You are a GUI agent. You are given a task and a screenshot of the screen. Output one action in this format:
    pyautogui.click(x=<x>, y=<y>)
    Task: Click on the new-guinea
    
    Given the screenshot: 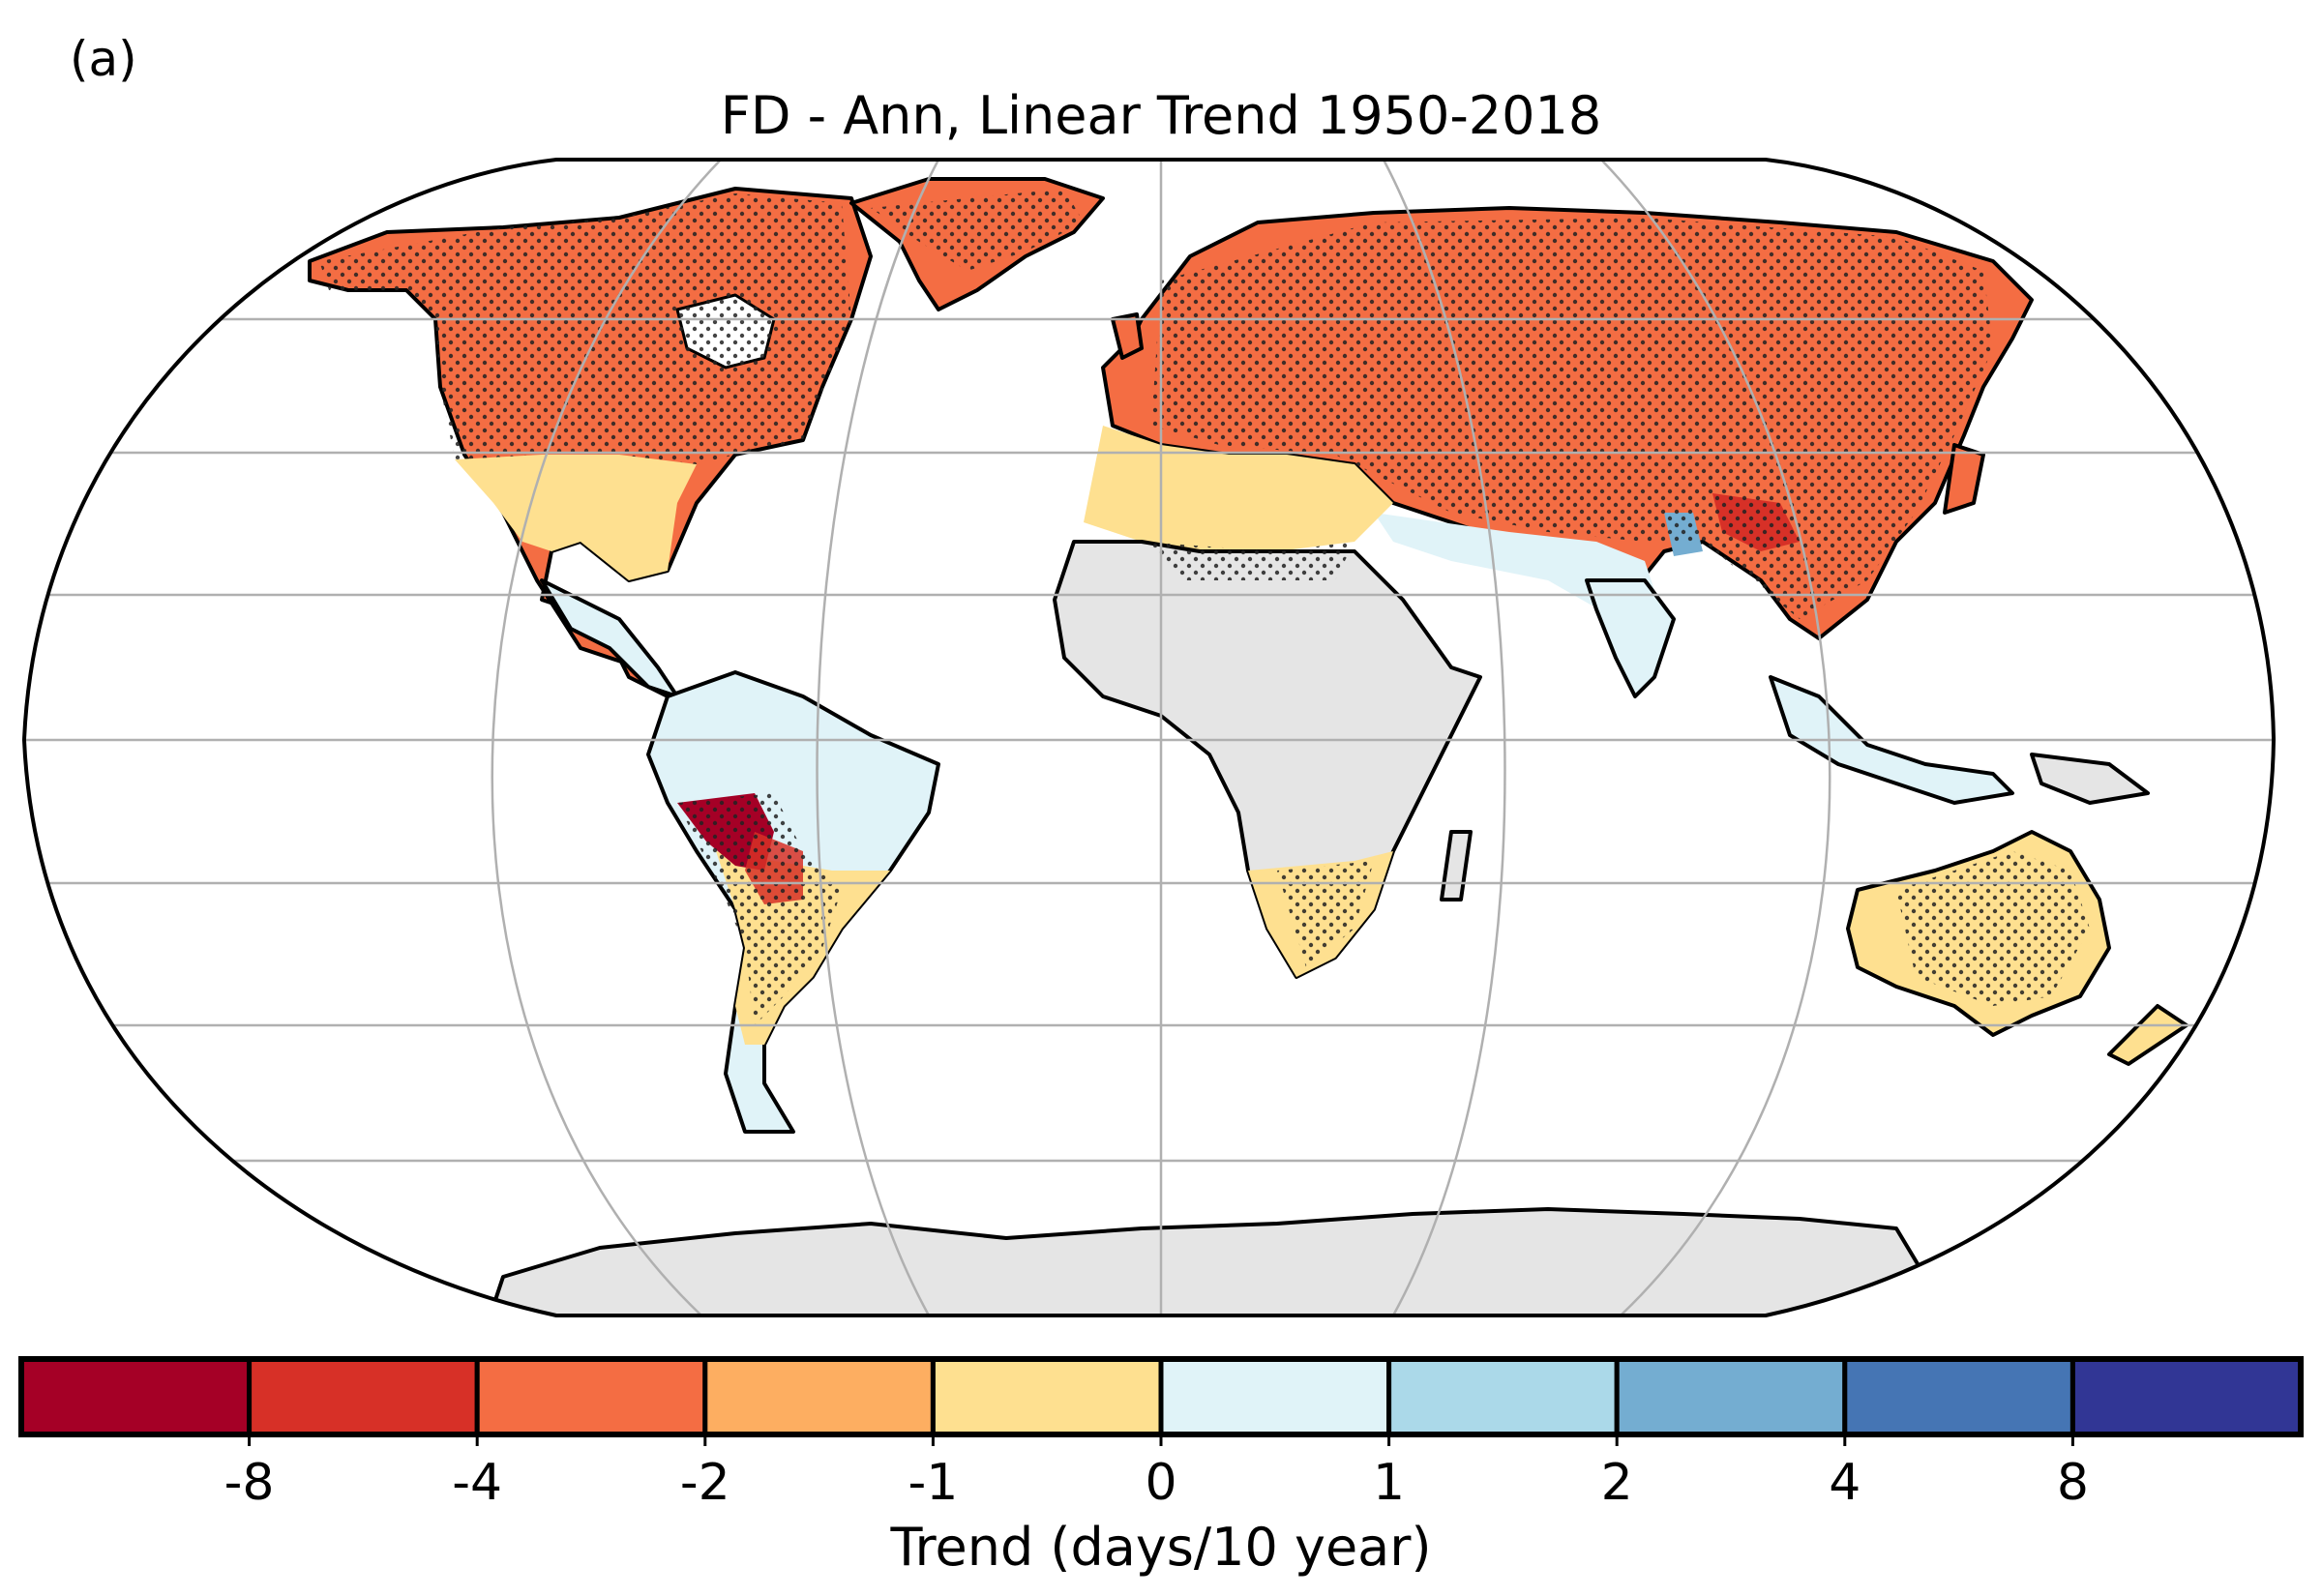 What is the action you would take?
    pyautogui.click(x=2090, y=779)
    